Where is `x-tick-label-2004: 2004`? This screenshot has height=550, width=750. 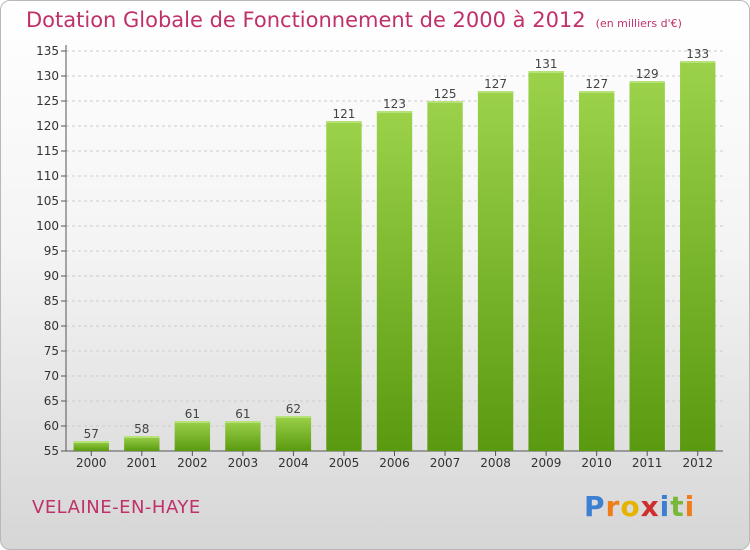
x-tick-label-2004: 2004 is located at coordinates (293, 463).